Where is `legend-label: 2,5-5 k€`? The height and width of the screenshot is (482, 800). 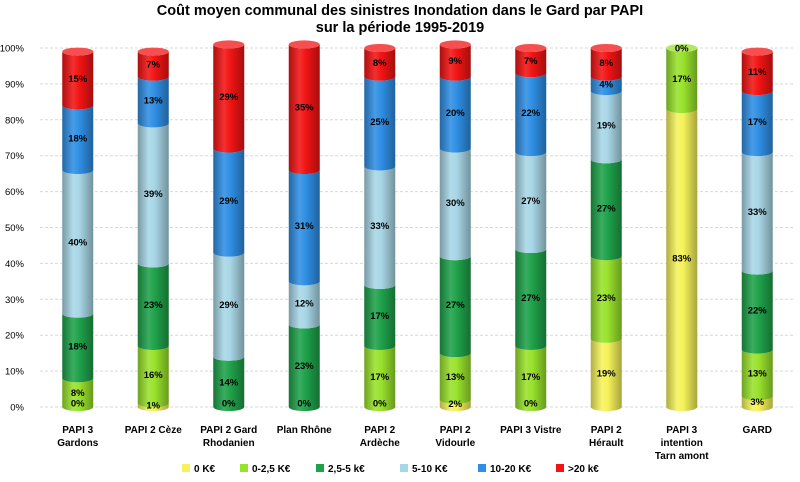 legend-label: 2,5-5 k€ is located at coordinates (346, 469).